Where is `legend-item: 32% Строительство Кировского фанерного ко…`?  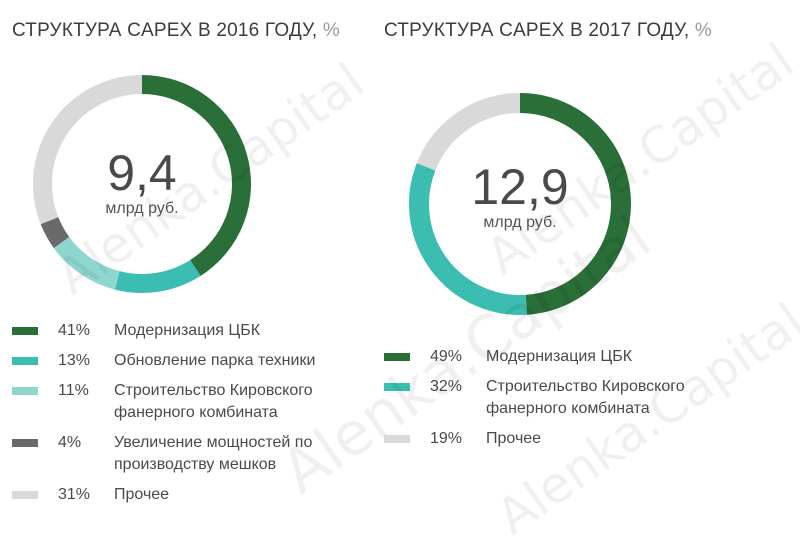
legend-item: 32% Строительство Кировского фанерного ко… is located at coordinates (565, 398).